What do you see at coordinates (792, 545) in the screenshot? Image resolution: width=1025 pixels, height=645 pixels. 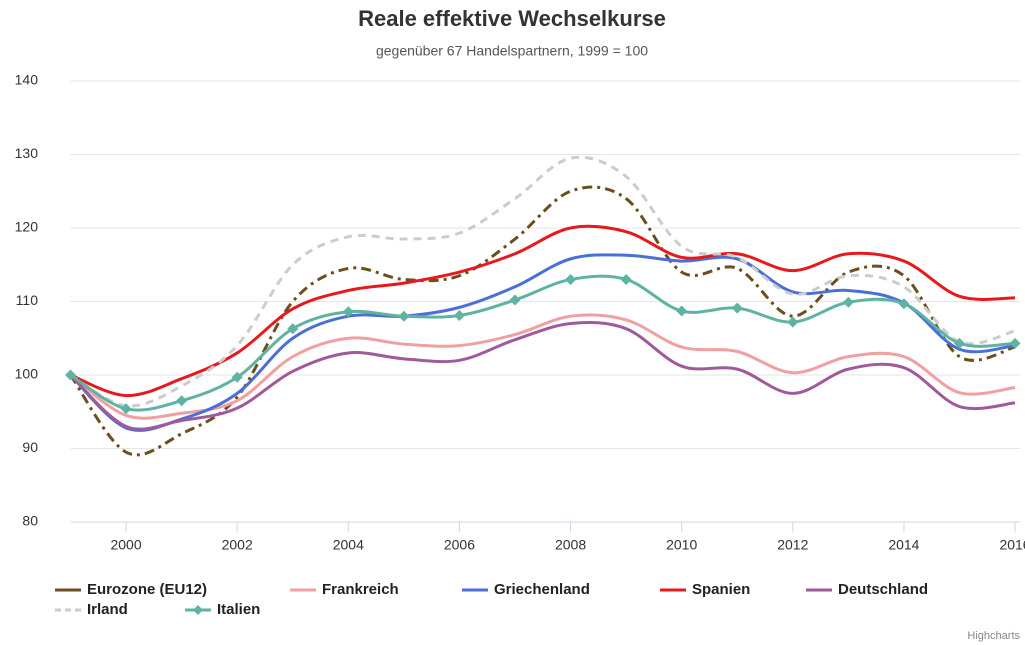 I see `x-tick-label: 2012` at bounding box center [792, 545].